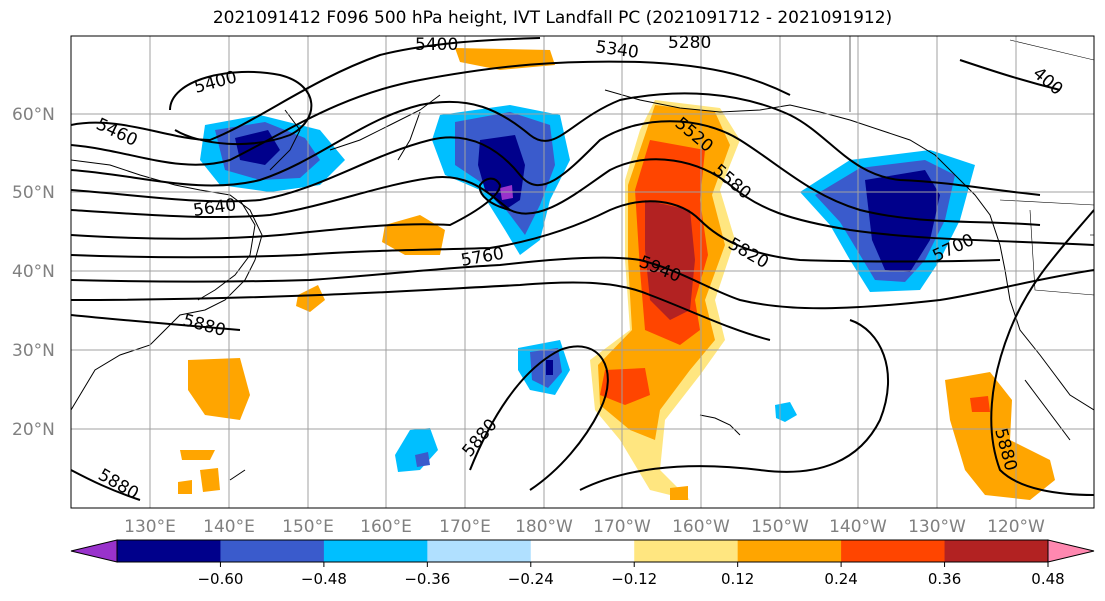  What do you see at coordinates (324, 579) in the screenshot?
I see `colorbar-tick-label: −0.48` at bounding box center [324, 579].